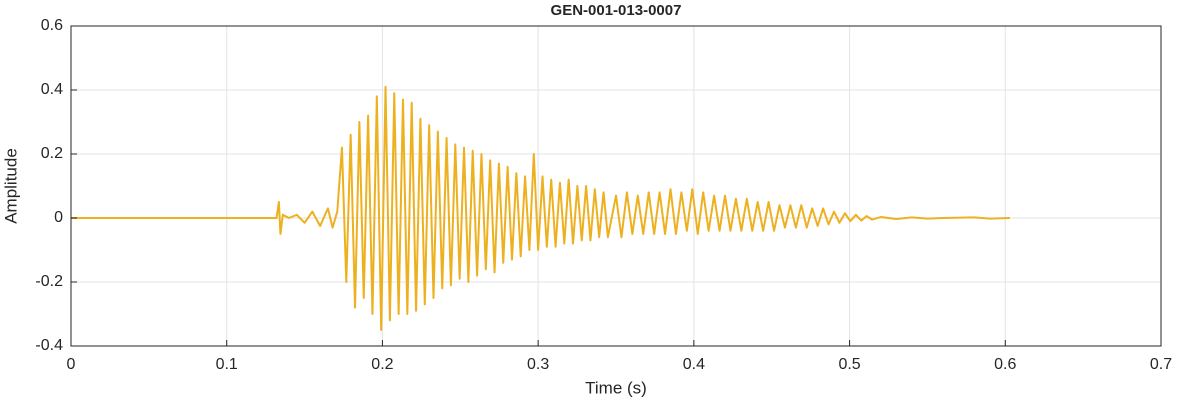  What do you see at coordinates (71, 364) in the screenshot?
I see `x-tick-label: 0` at bounding box center [71, 364].